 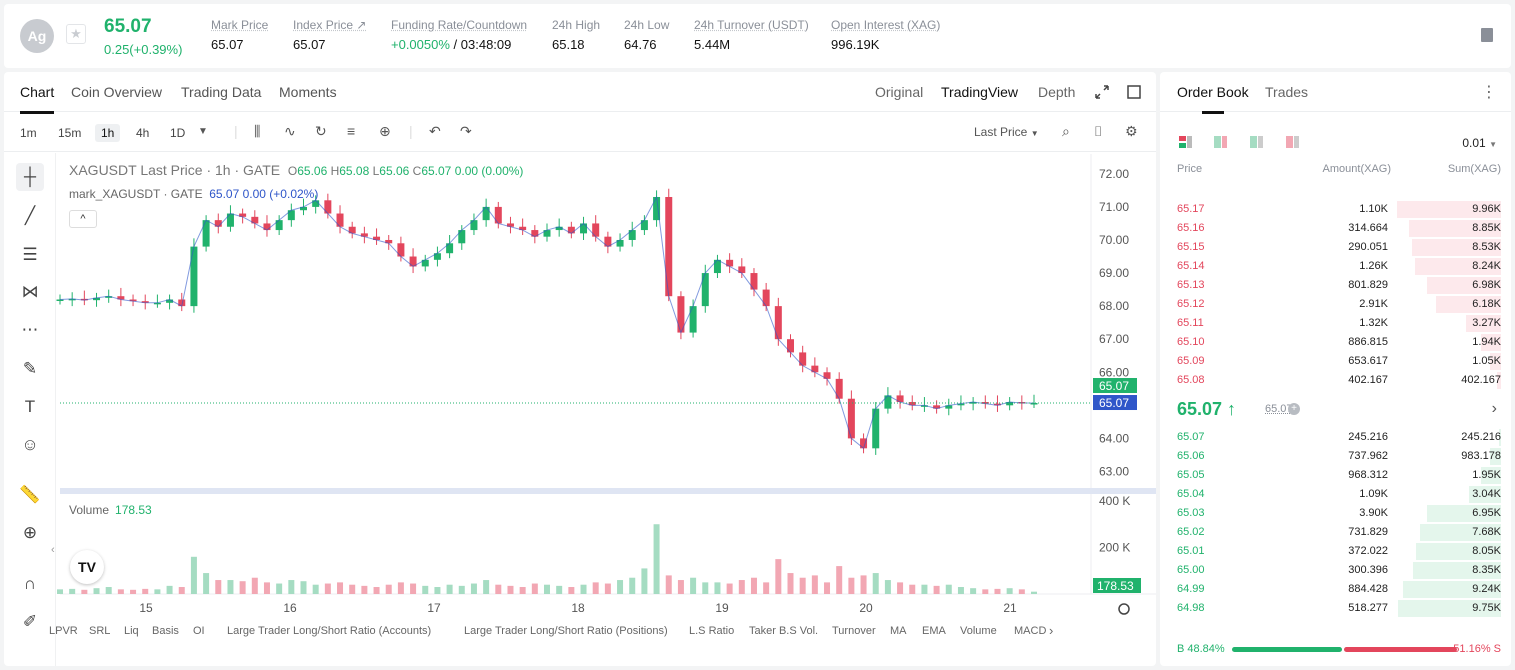 What do you see at coordinates (30, 215) in the screenshot?
I see `trendline-icon: ╱` at bounding box center [30, 215].